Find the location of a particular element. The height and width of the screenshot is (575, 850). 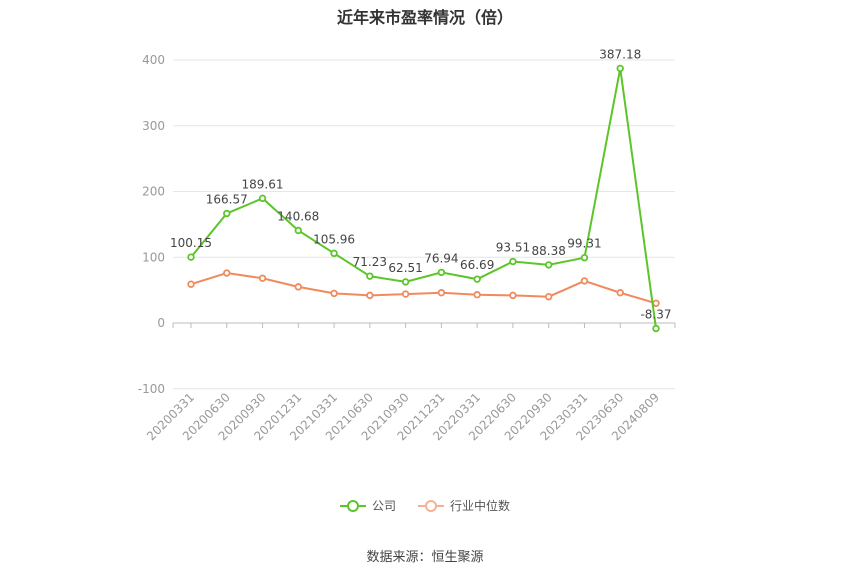

y-tick-label: 300 is located at coordinates (153, 126).